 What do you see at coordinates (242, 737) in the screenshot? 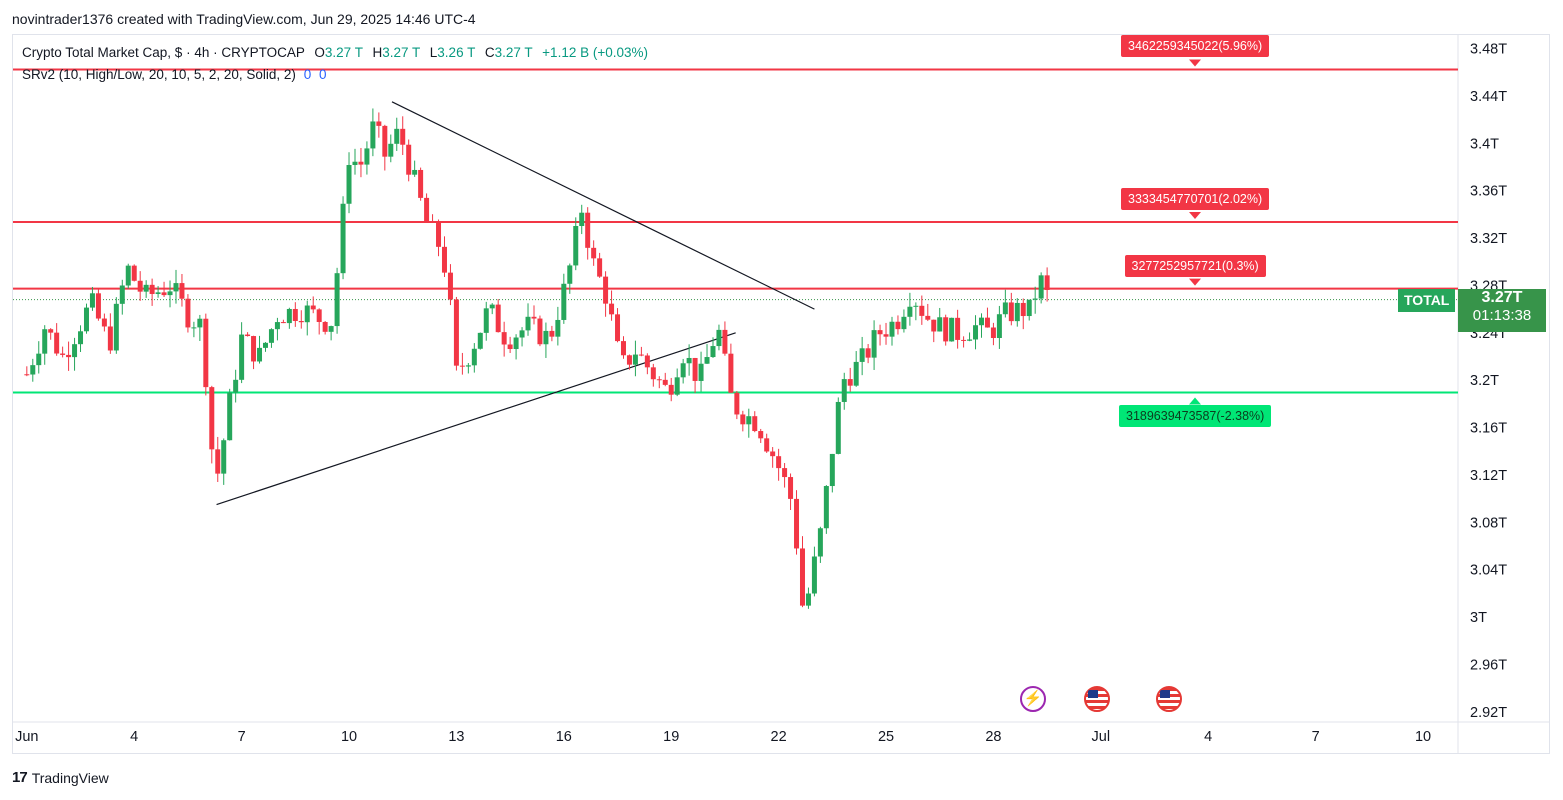
I see `x-tick-label: 7` at bounding box center [242, 737].